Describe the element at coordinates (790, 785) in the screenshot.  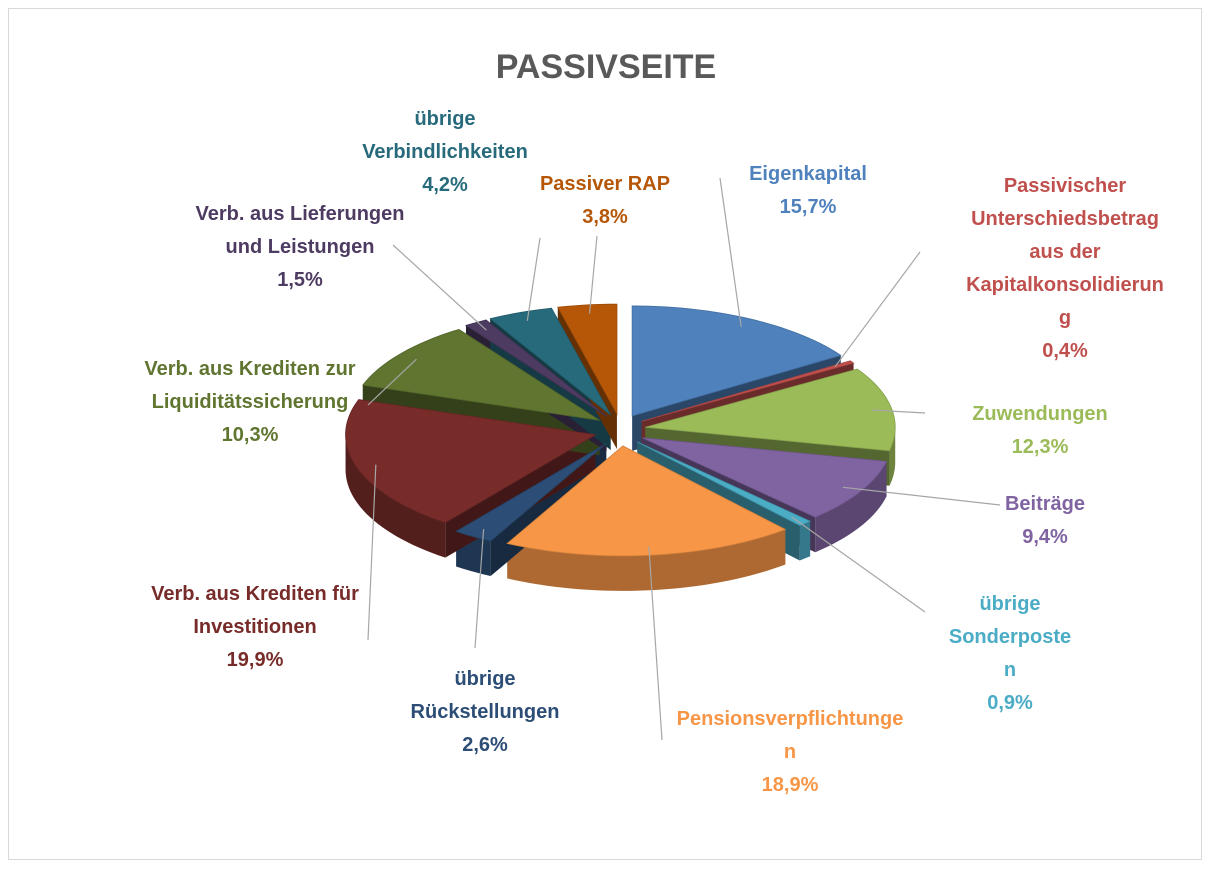
I see `value-label: 18,9%` at that location.